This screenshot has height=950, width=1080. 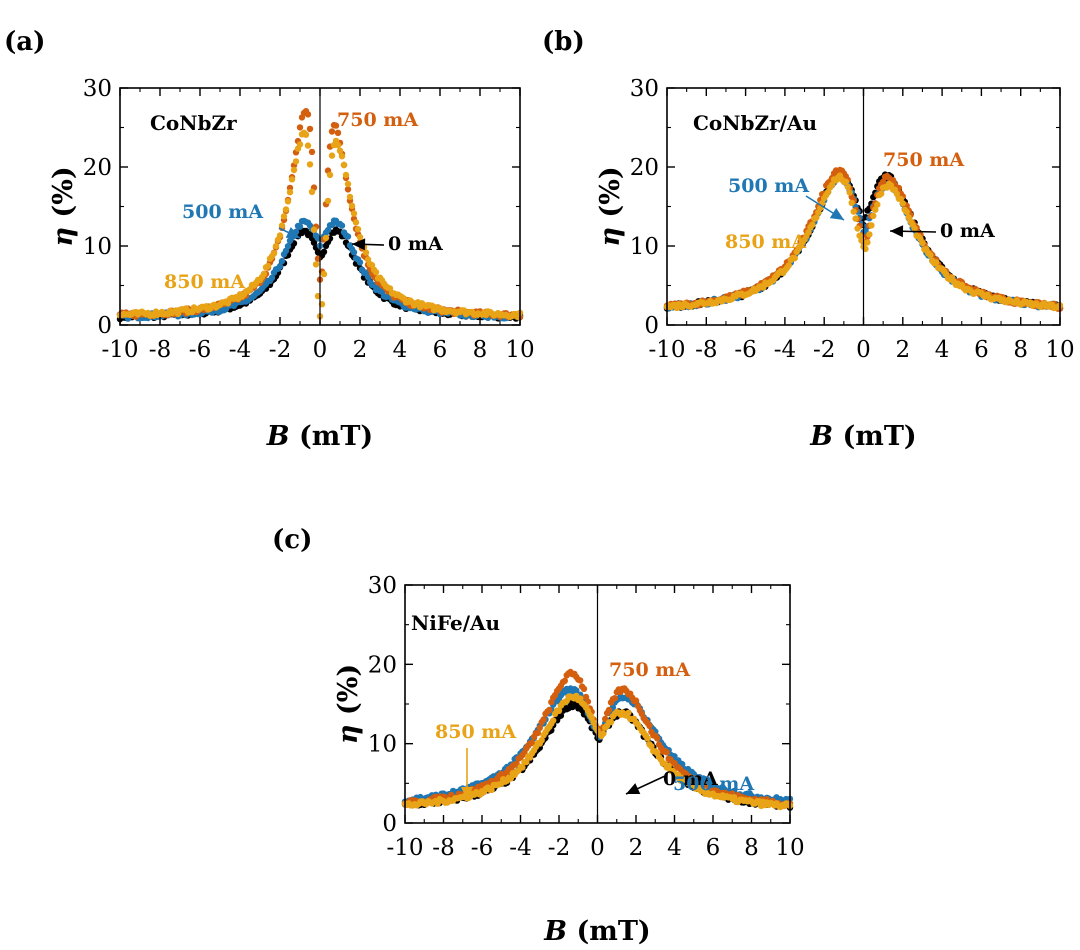 What do you see at coordinates (24, 42) in the screenshot?
I see `panel-a-letter: (a)` at bounding box center [24, 42].